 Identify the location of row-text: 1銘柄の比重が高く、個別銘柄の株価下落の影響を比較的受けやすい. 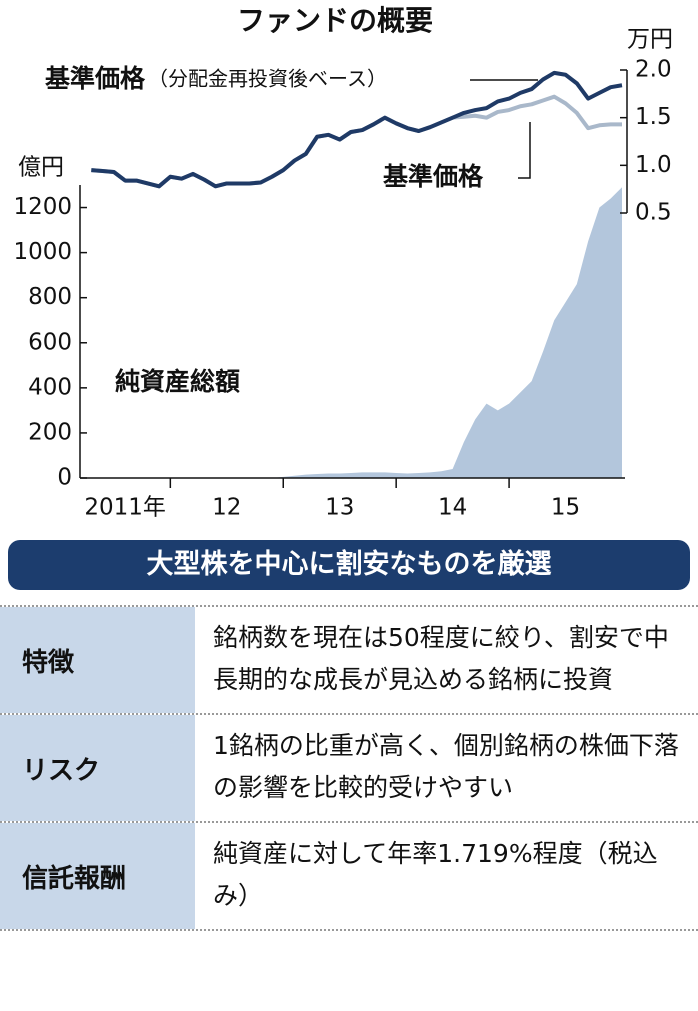
(446, 766).